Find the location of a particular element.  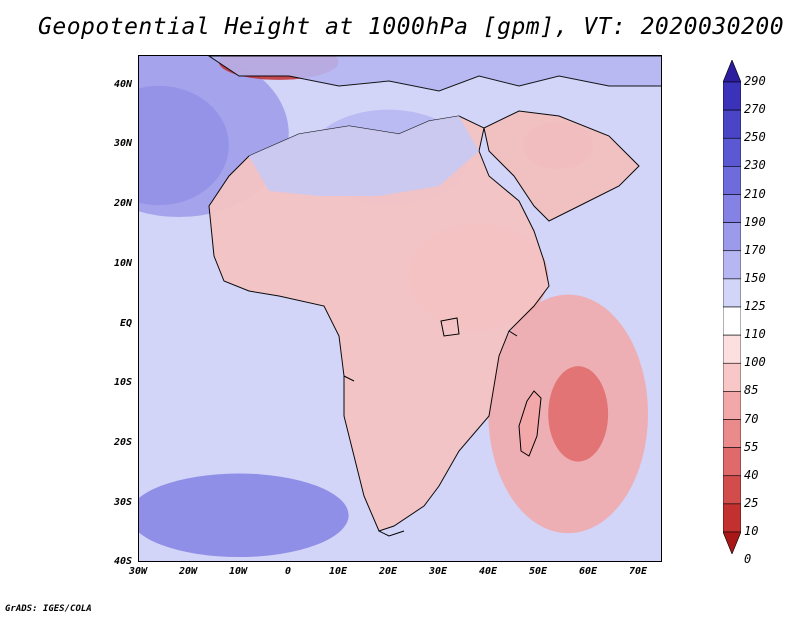

colorbar-label-170: 170 is located at coordinates (755, 249).